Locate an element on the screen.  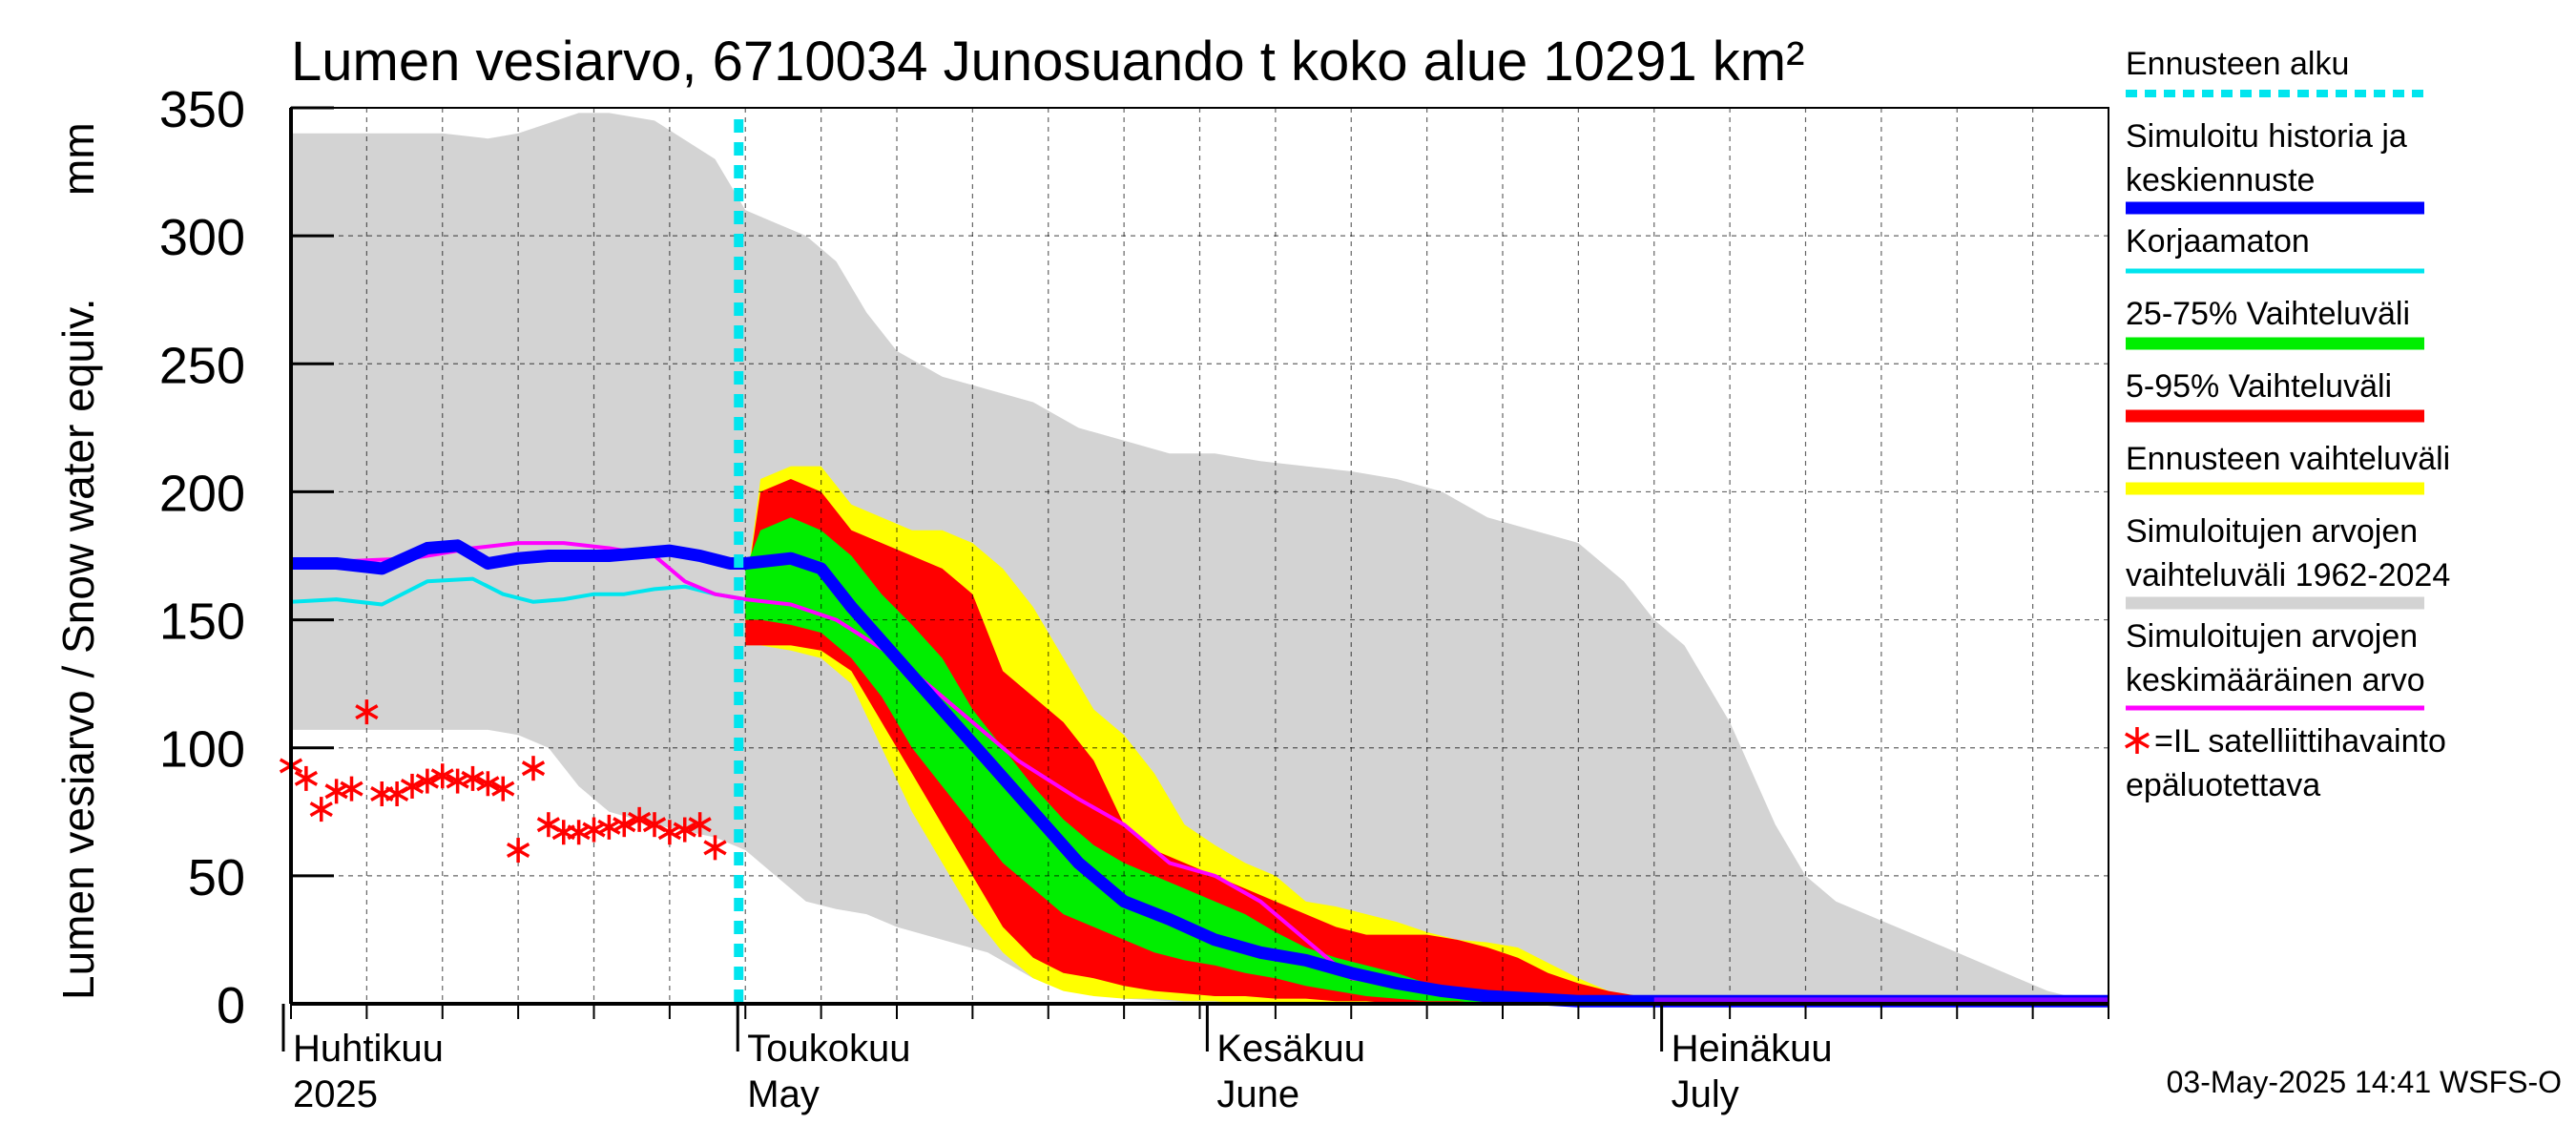
legend-item: Ennusteen vaihteluväli is located at coordinates (2288, 468).